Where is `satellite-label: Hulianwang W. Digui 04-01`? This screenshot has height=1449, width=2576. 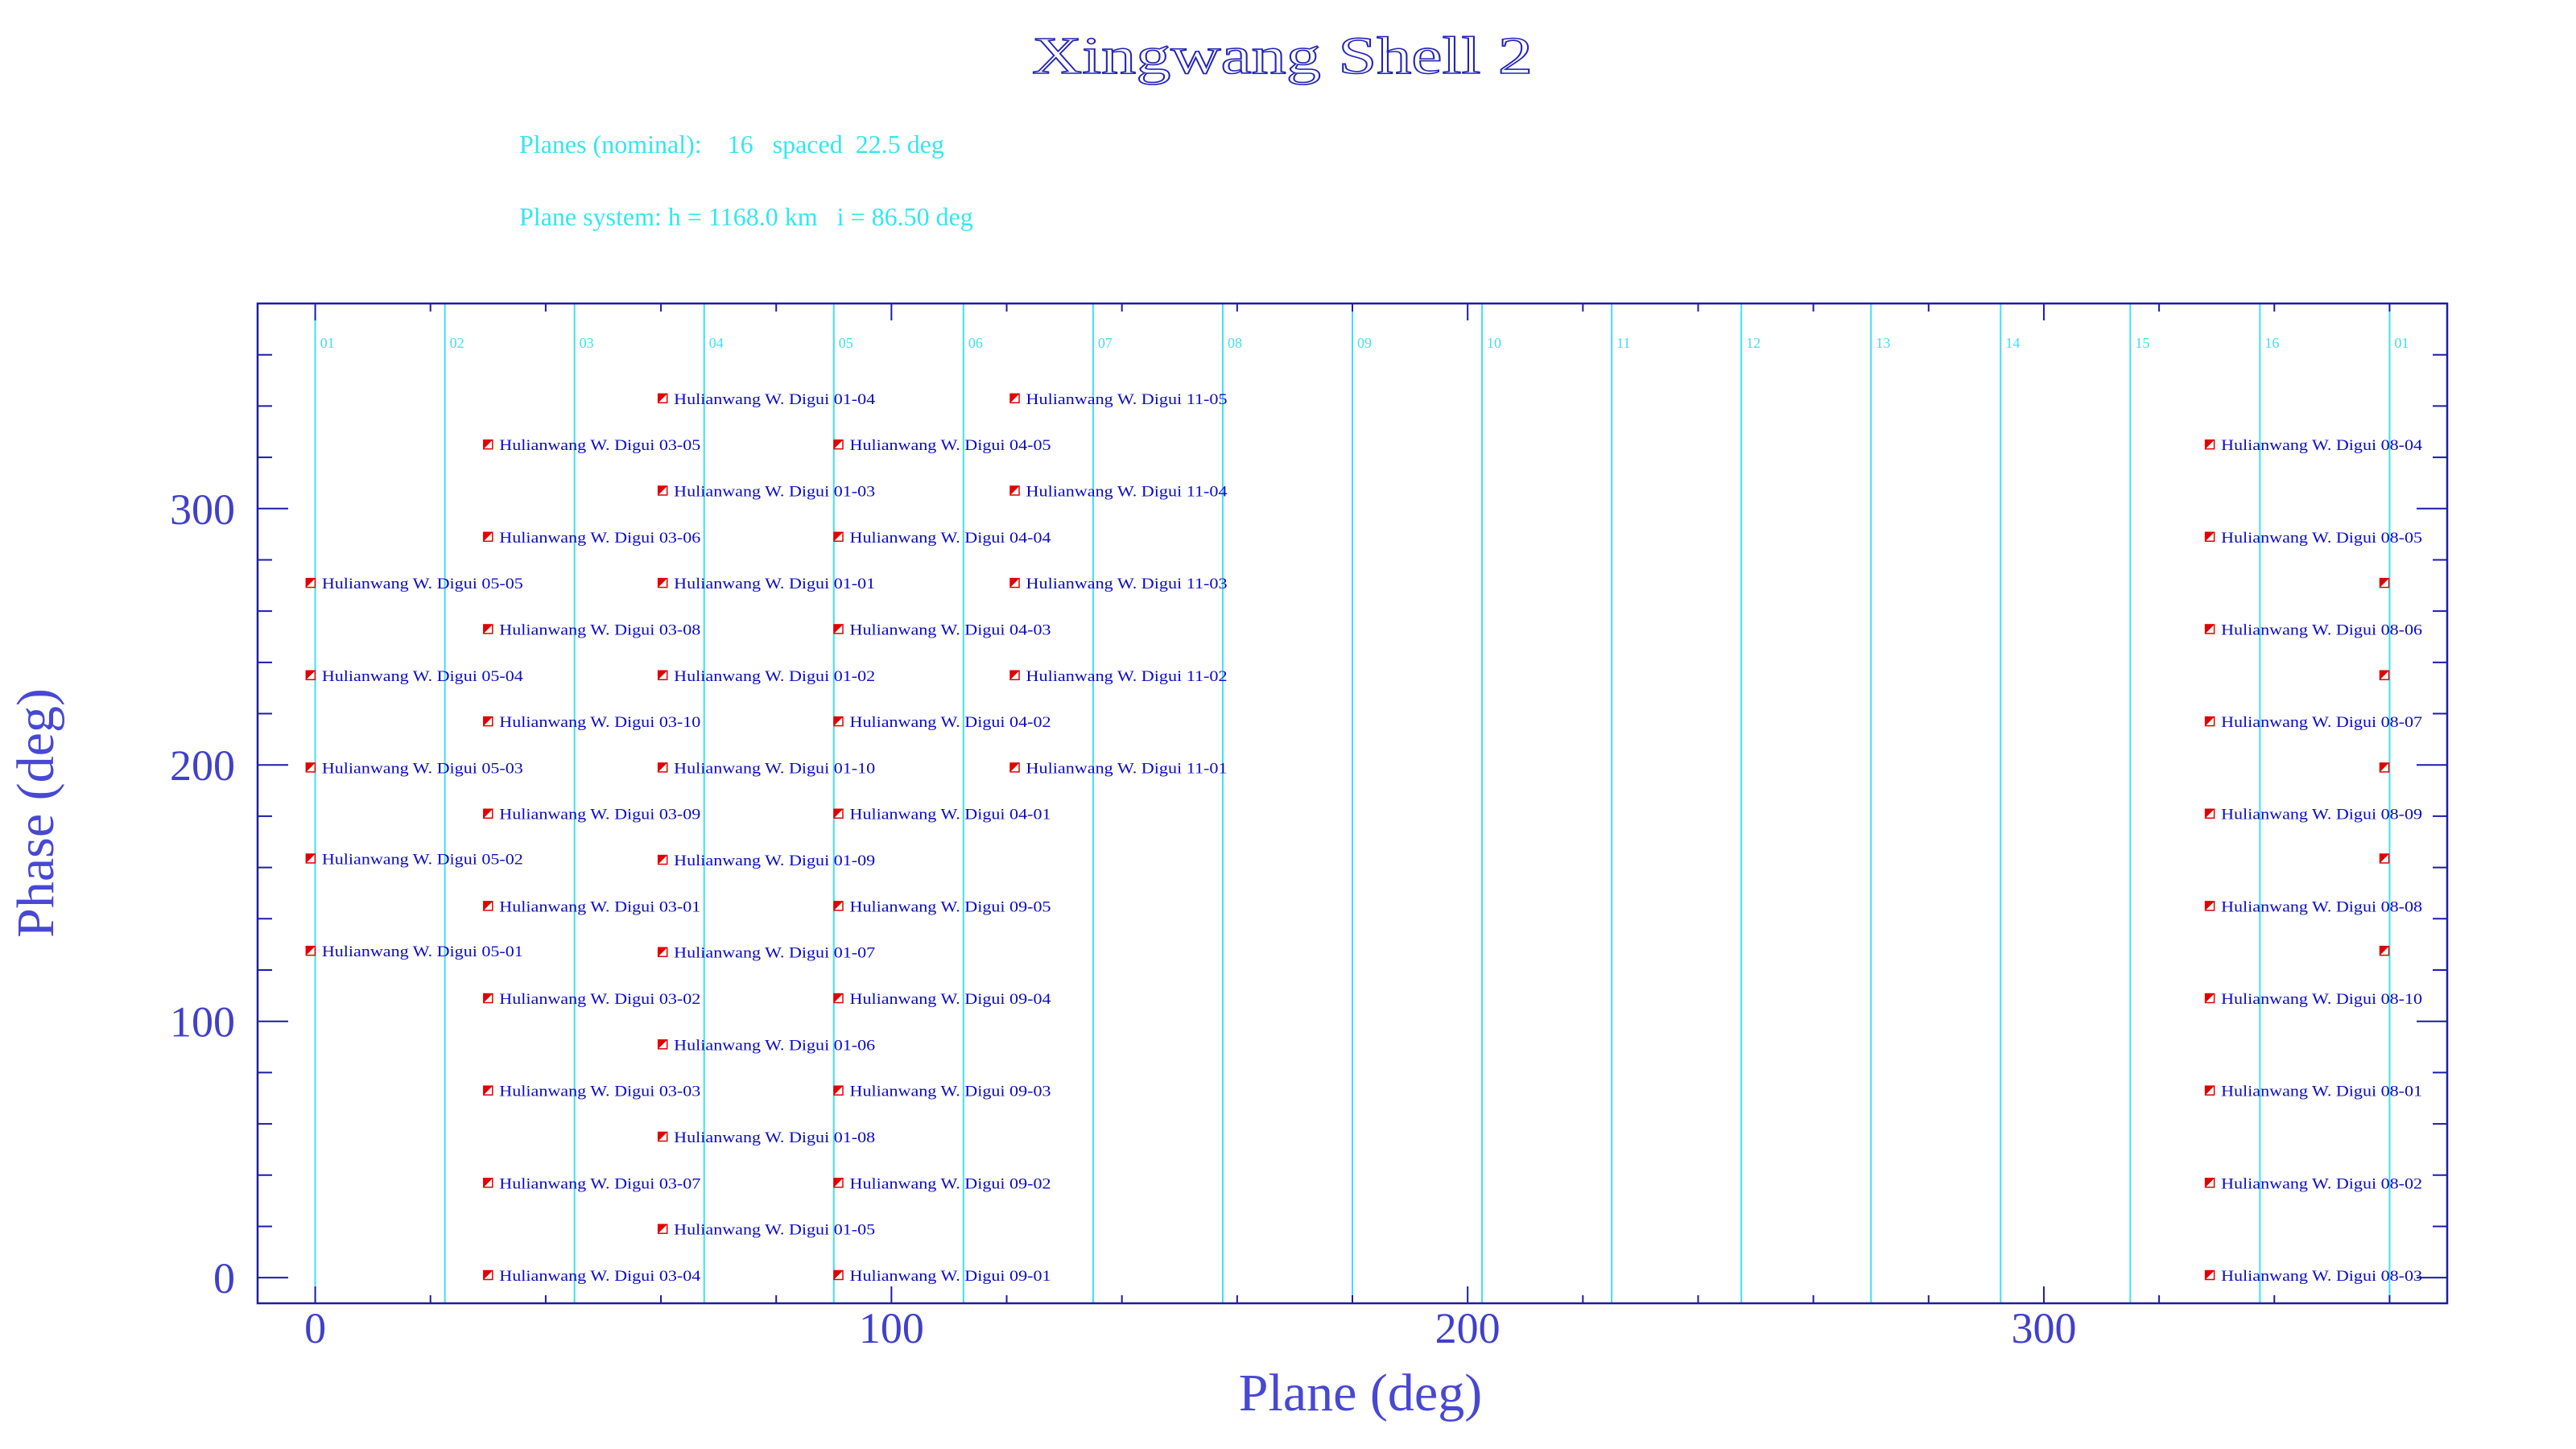
satellite-label: Hulianwang W. Digui 04-01 is located at coordinates (950, 815).